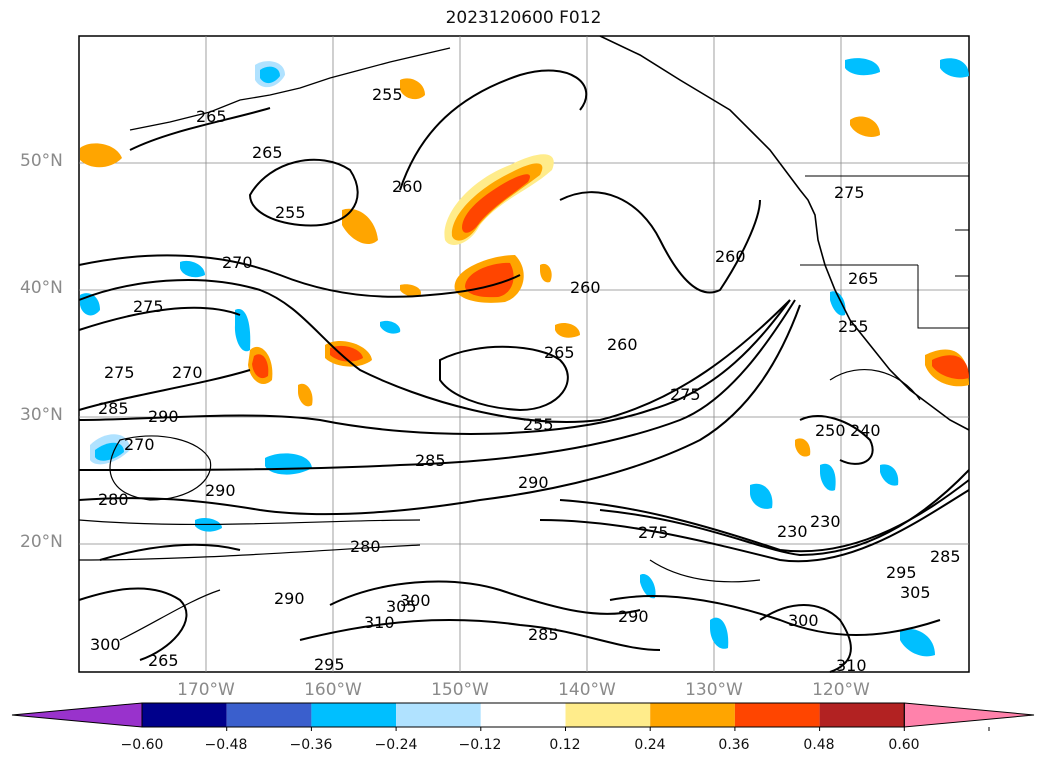 This screenshot has height=765, width=1047. I want to click on lon-label-140w: 140°W, so click(587, 690).